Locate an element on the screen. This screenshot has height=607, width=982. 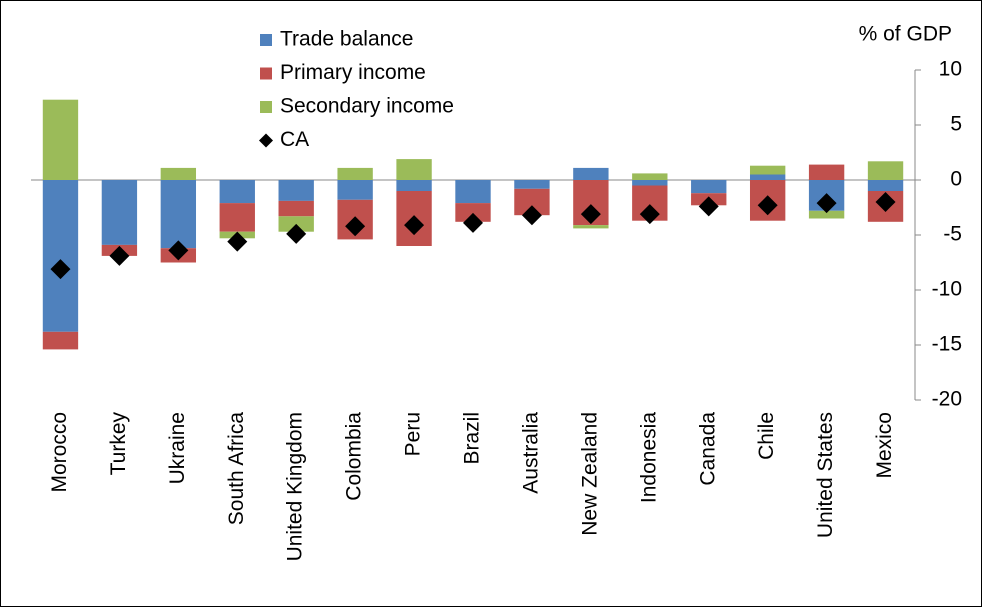
x-tick-label: New Zealand is located at coordinates (589, 474).